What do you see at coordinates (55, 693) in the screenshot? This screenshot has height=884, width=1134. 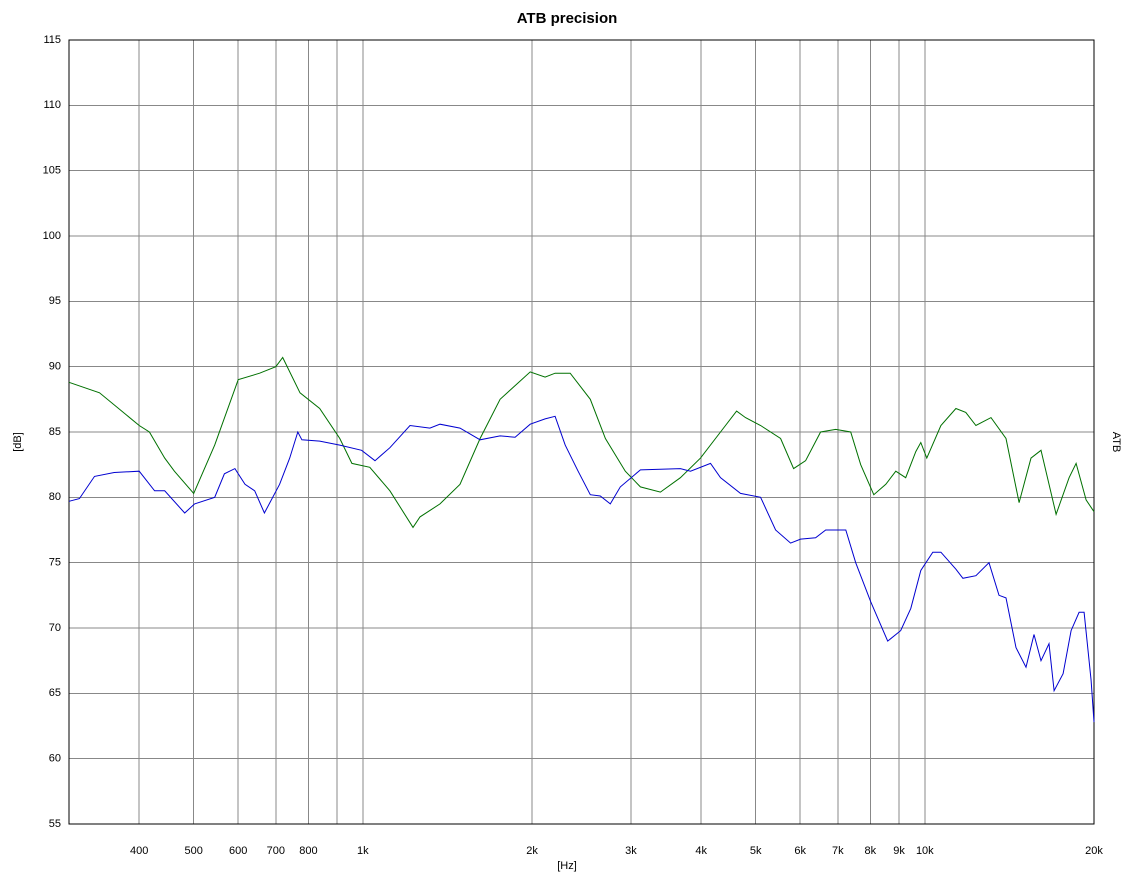 I see `y-tick-label: 65` at bounding box center [55, 693].